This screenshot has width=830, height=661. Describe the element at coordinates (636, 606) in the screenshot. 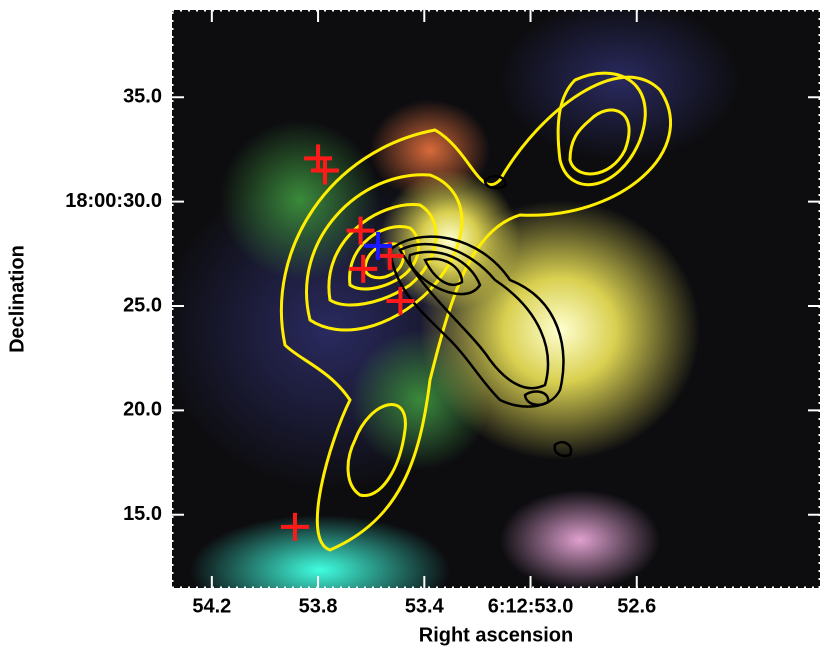

I see `x-tick-label: 52.6` at that location.